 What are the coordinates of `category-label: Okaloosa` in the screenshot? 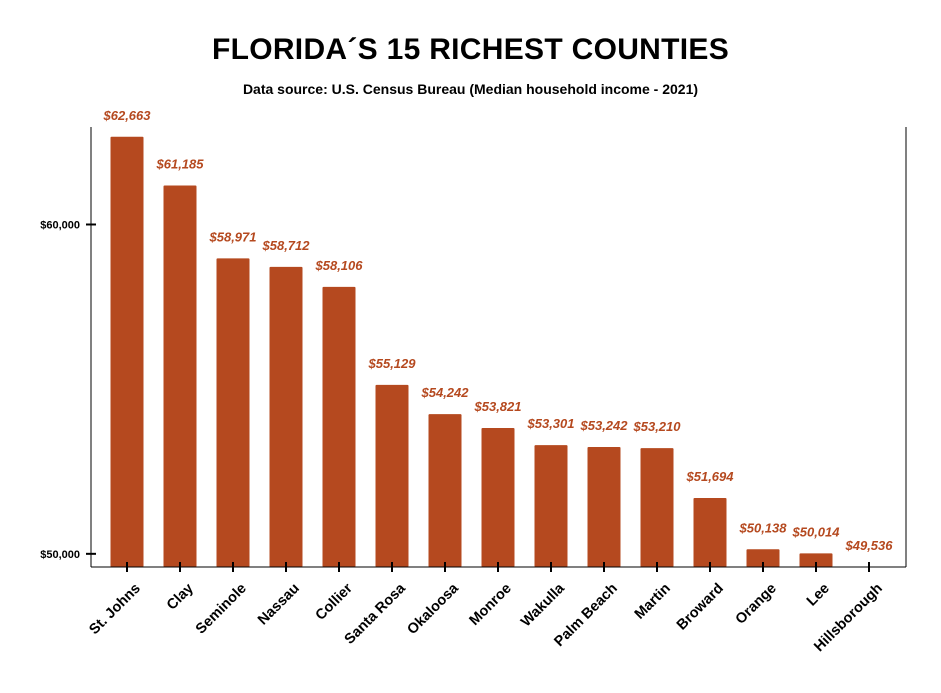 It's located at (433, 609).